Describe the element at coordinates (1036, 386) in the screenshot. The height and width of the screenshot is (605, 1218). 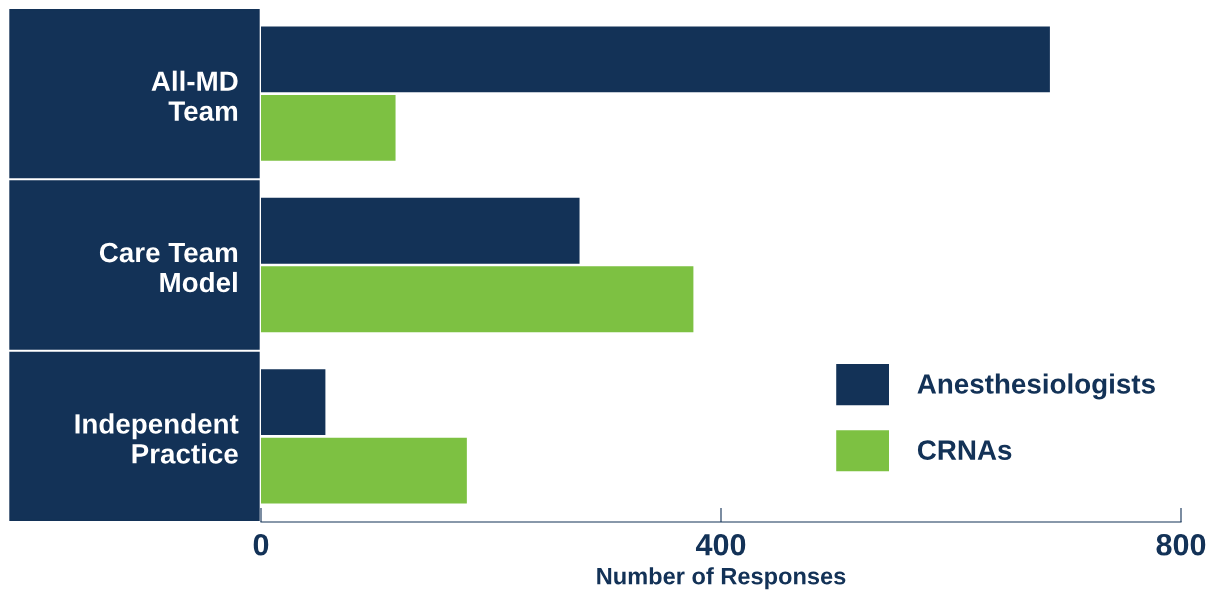
I see `legend-label: Anesthesiologists` at that location.